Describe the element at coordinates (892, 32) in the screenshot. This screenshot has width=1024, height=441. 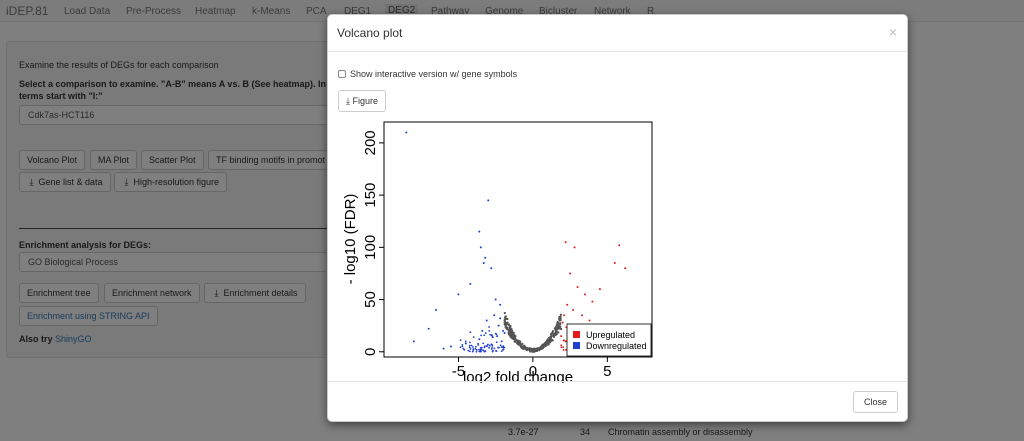
I see `close-icon: ×` at that location.